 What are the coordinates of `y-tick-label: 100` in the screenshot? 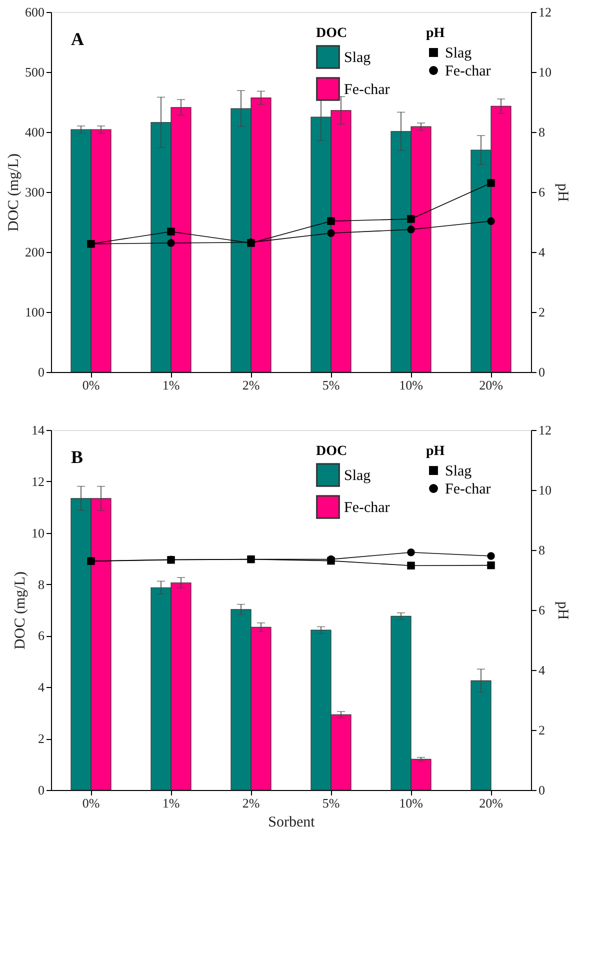 It's located at (34, 312).